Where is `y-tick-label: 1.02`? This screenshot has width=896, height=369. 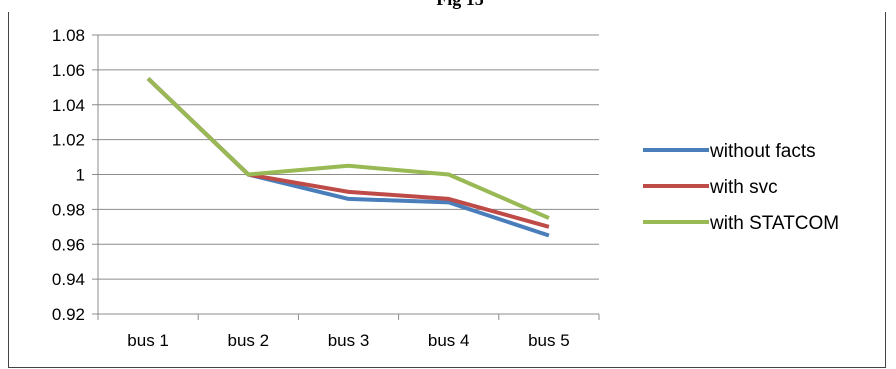
y-tick-label: 1.02 is located at coordinates (68, 140).